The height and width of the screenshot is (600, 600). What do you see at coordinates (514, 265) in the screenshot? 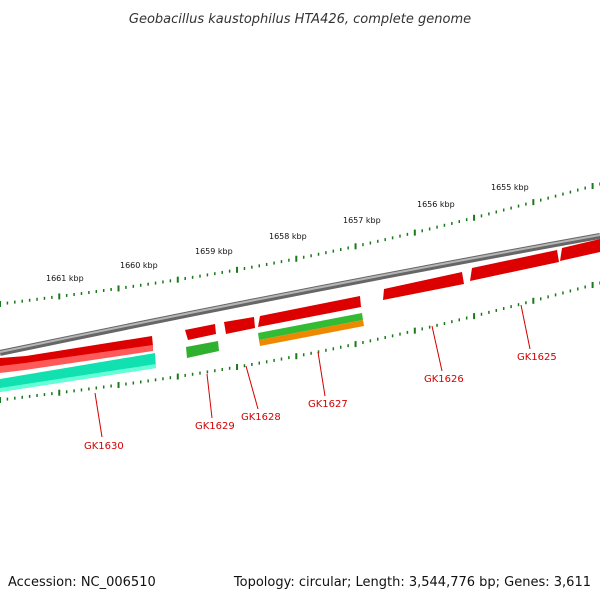
I see `gene-arrow-gk1625` at bounding box center [514, 265].